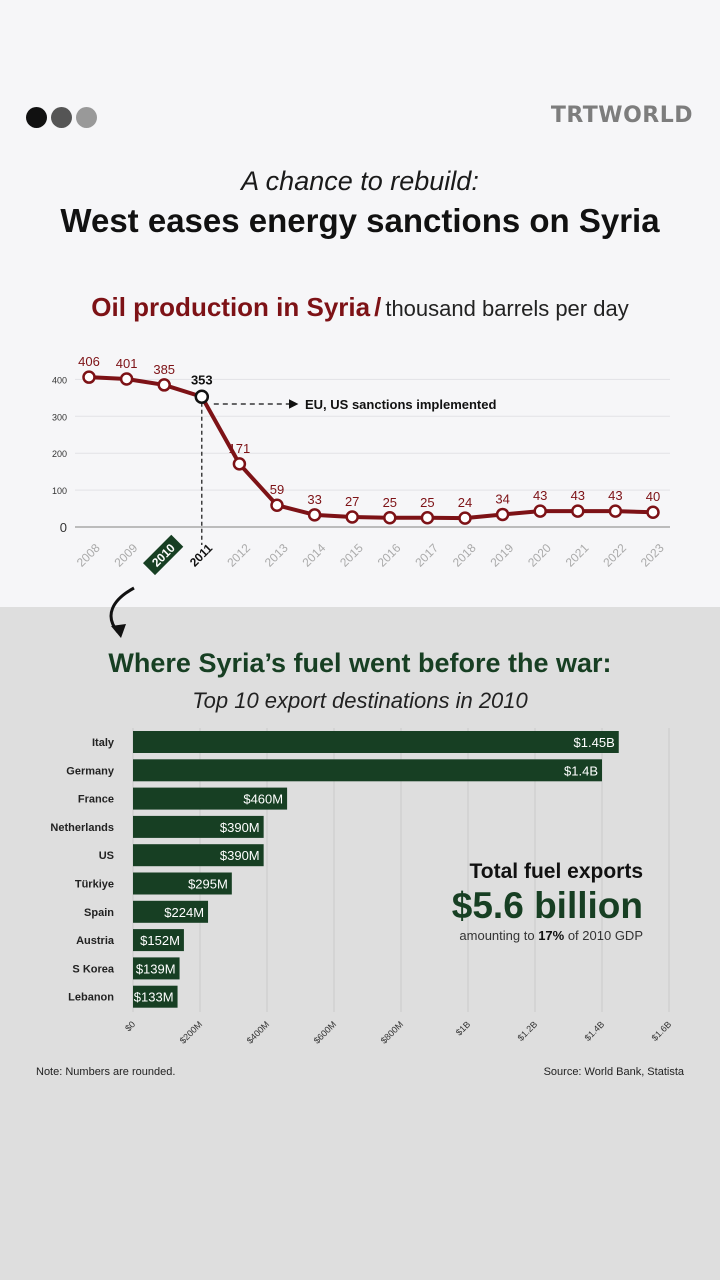 Image resolution: width=720 pixels, height=1280 pixels. Describe the element at coordinates (59, 491) in the screenshot. I see `oil-y-tick-label: 100` at that location.